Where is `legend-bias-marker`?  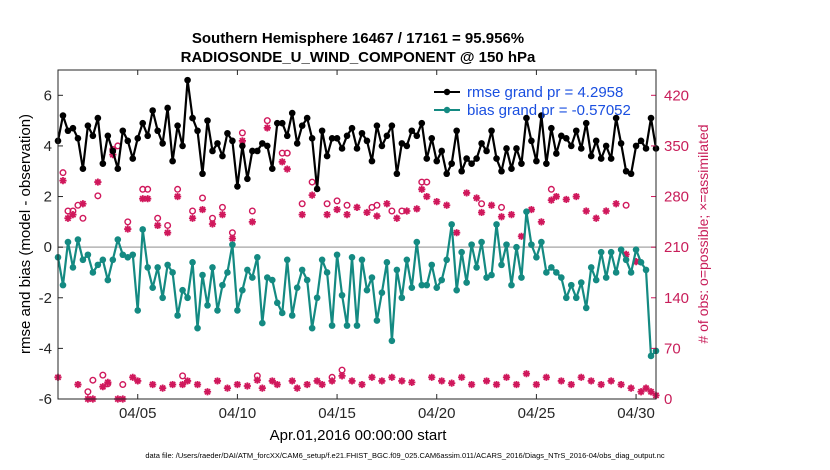
legend-bias-marker is located at coordinates (447, 110).